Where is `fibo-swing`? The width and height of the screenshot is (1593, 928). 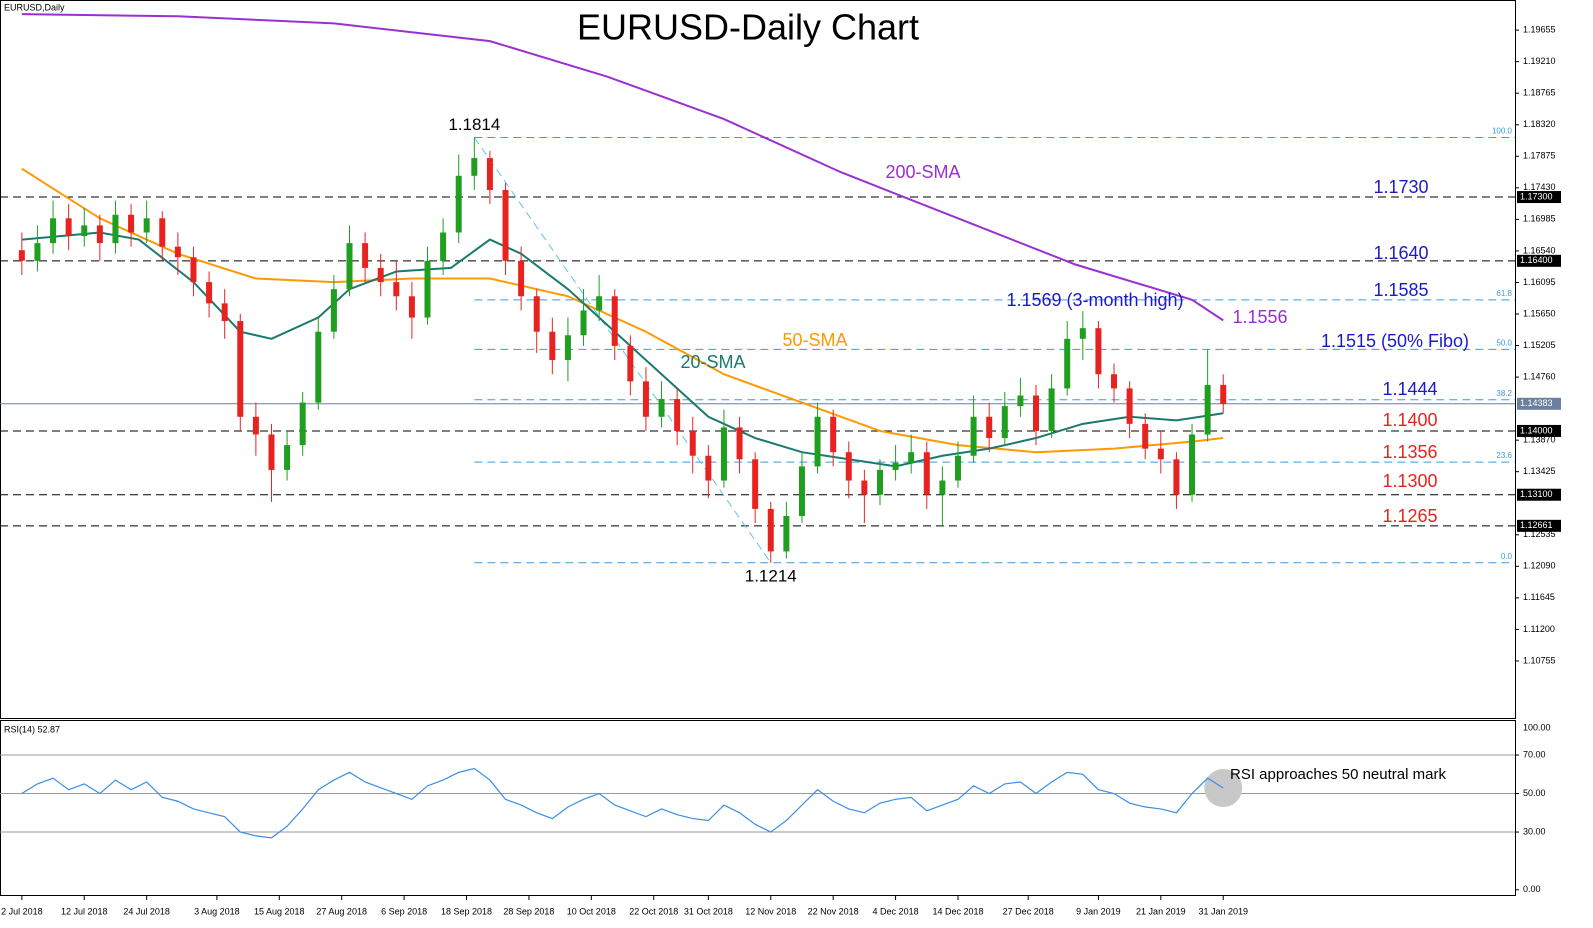
fibo-swing is located at coordinates (622, 350).